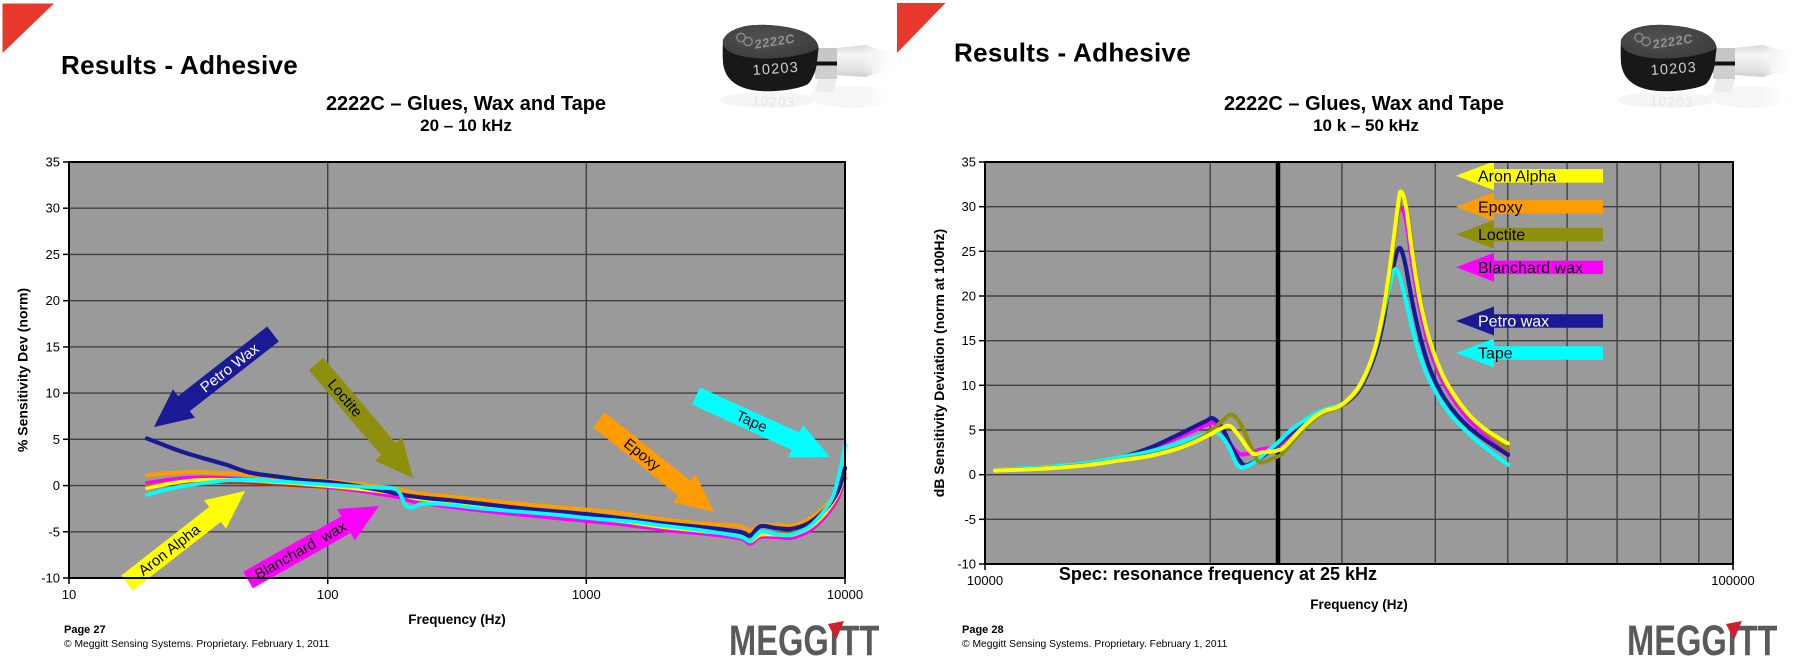  What do you see at coordinates (466, 125) in the screenshot?
I see `svg-text: 20 – 10 kHz` at bounding box center [466, 125].